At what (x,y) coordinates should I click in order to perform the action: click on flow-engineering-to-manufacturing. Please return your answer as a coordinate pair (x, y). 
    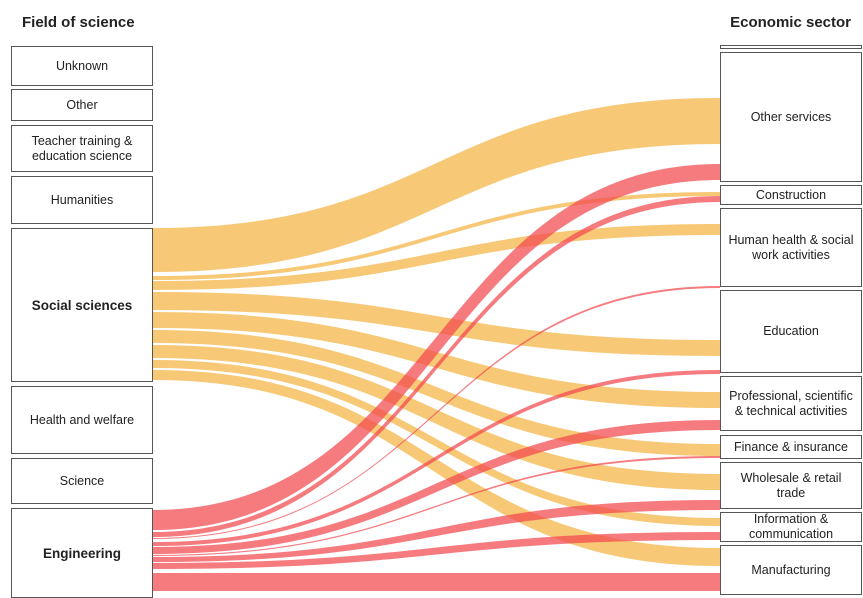
    Looking at the image, I should click on (436, 582).